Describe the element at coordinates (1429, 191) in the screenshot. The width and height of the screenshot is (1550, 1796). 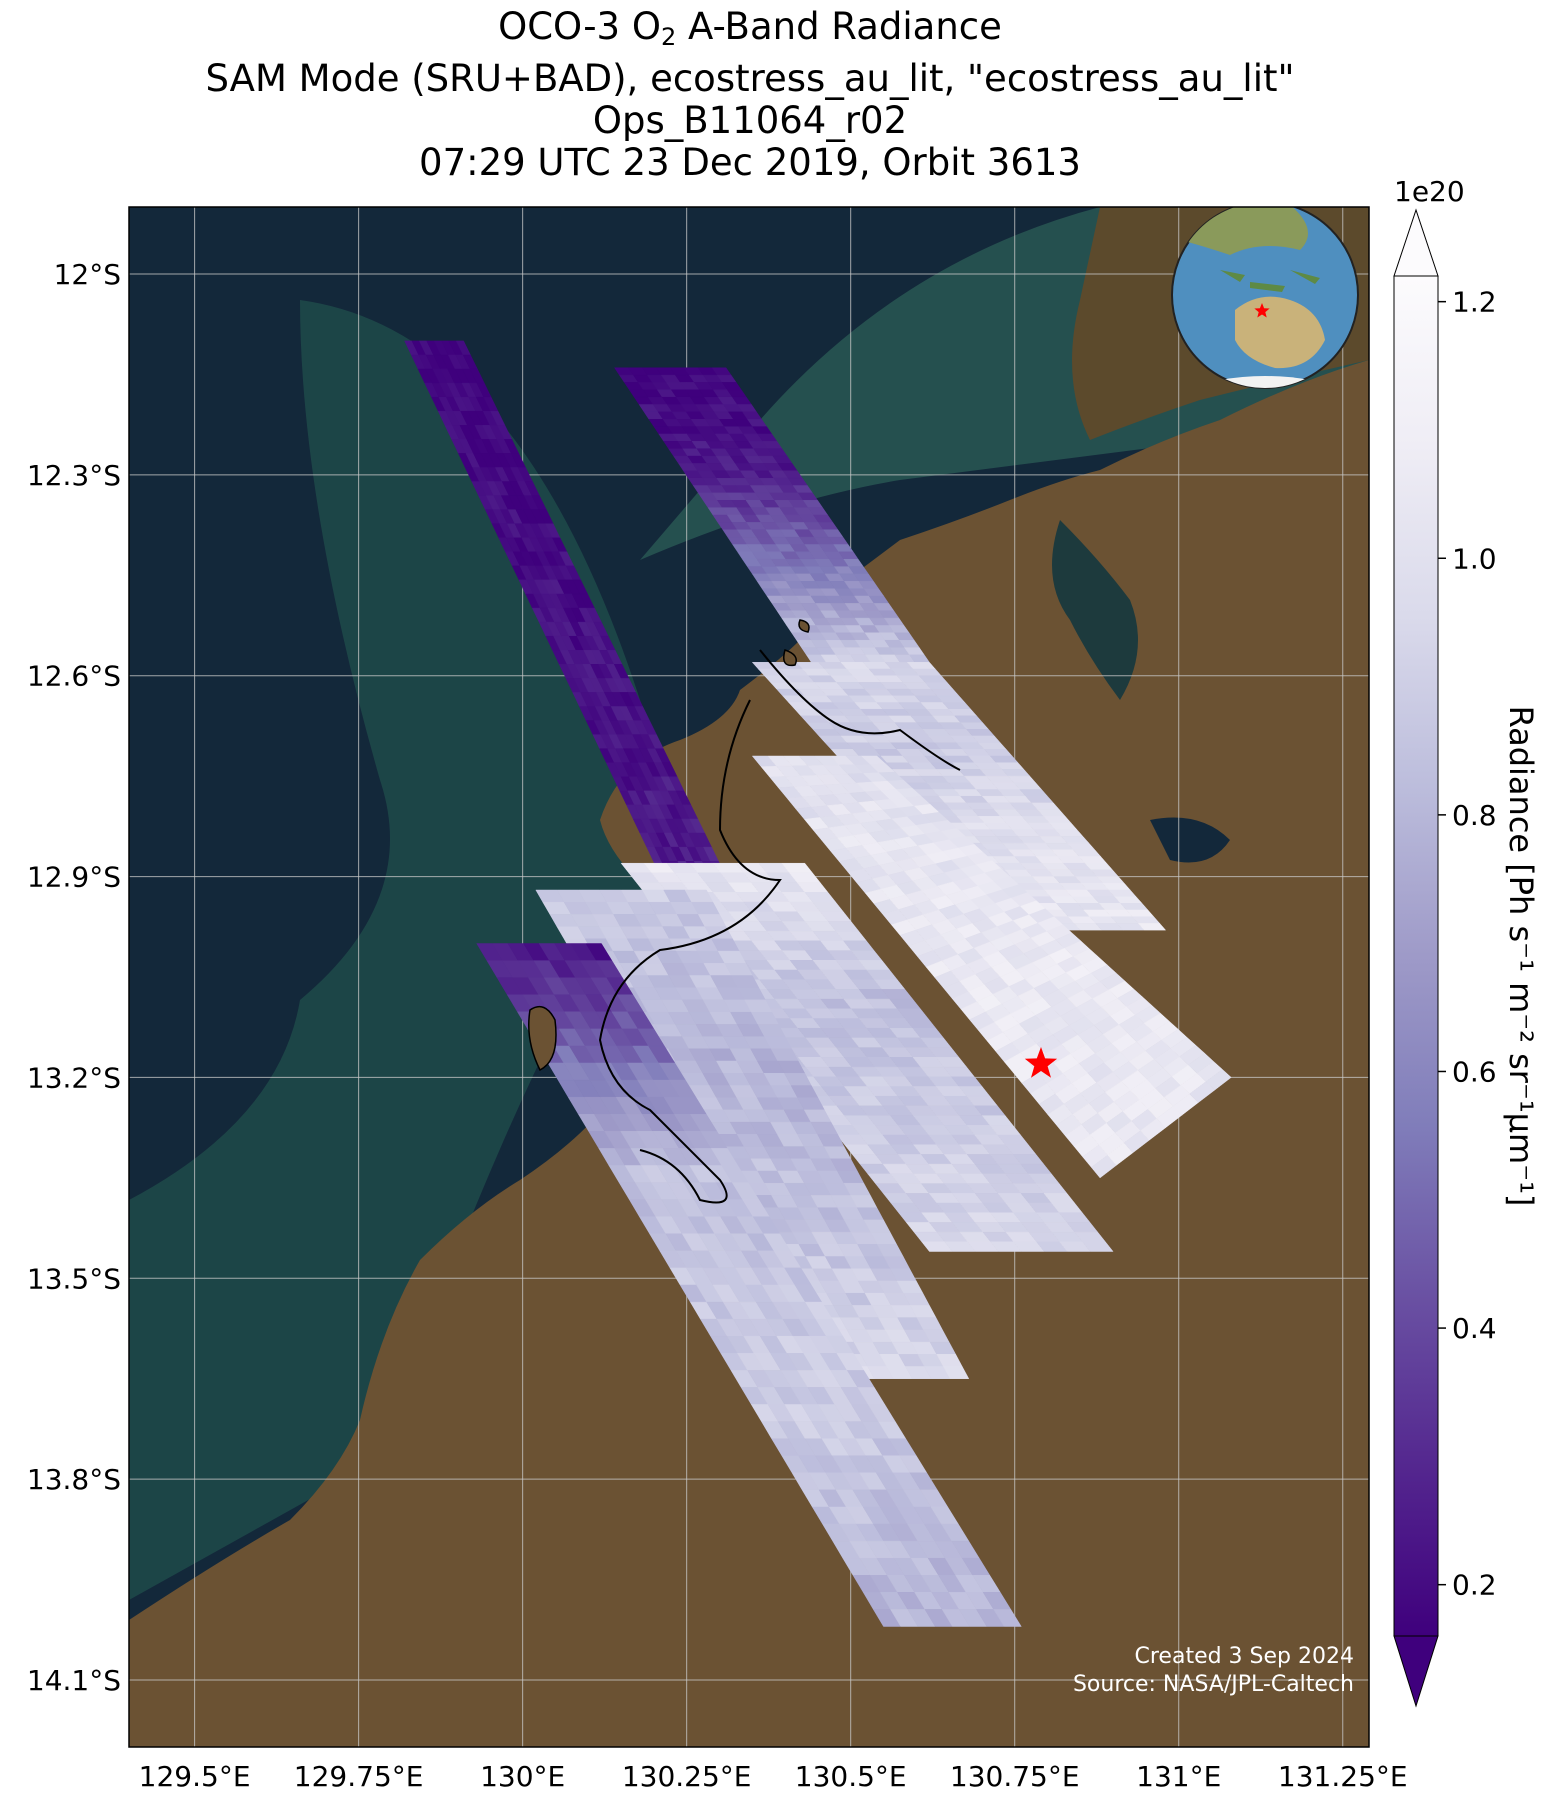
I see `colorbar-exponent: 1e20` at that location.